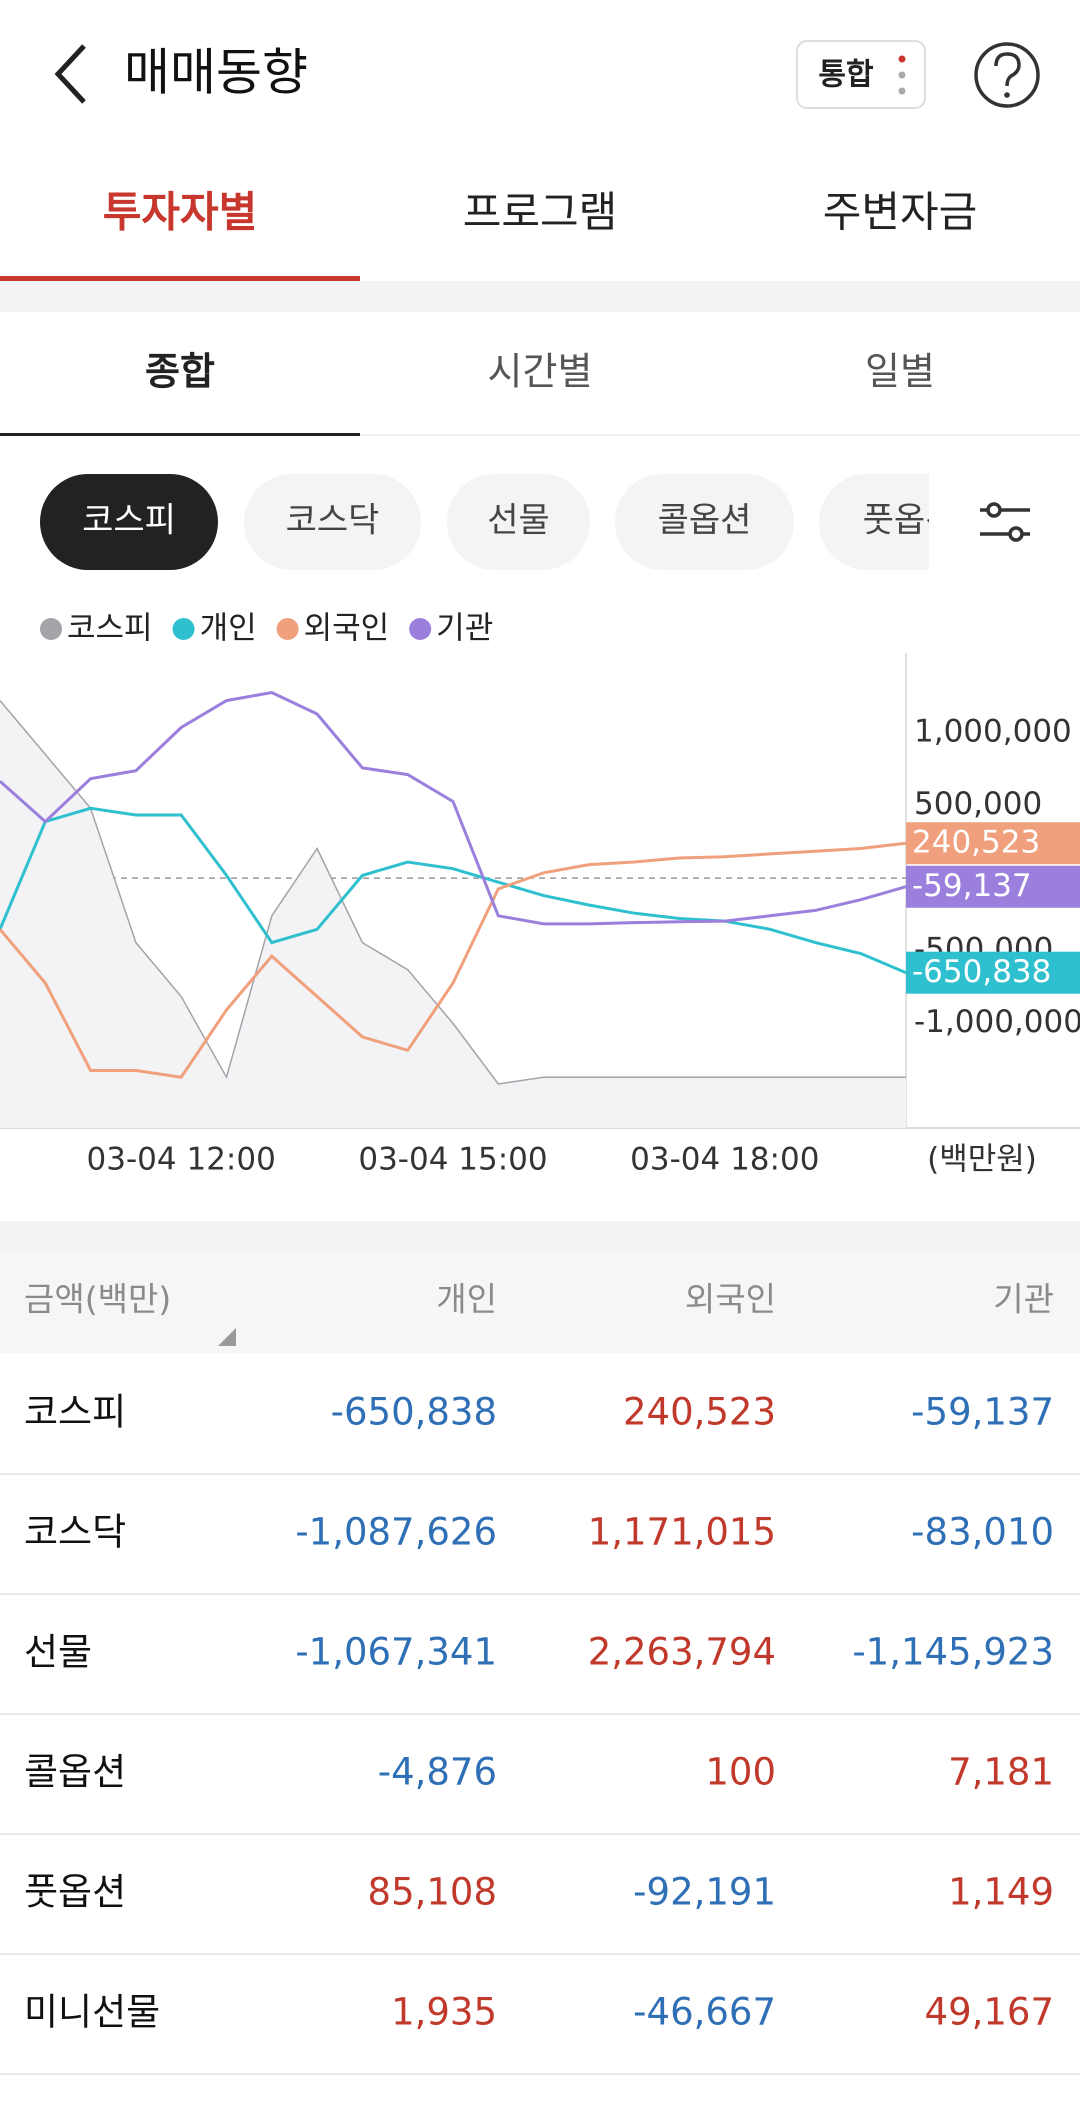  Describe the element at coordinates (396, 1652) in the screenshot. I see `table-cell: -1,067,341` at that location.